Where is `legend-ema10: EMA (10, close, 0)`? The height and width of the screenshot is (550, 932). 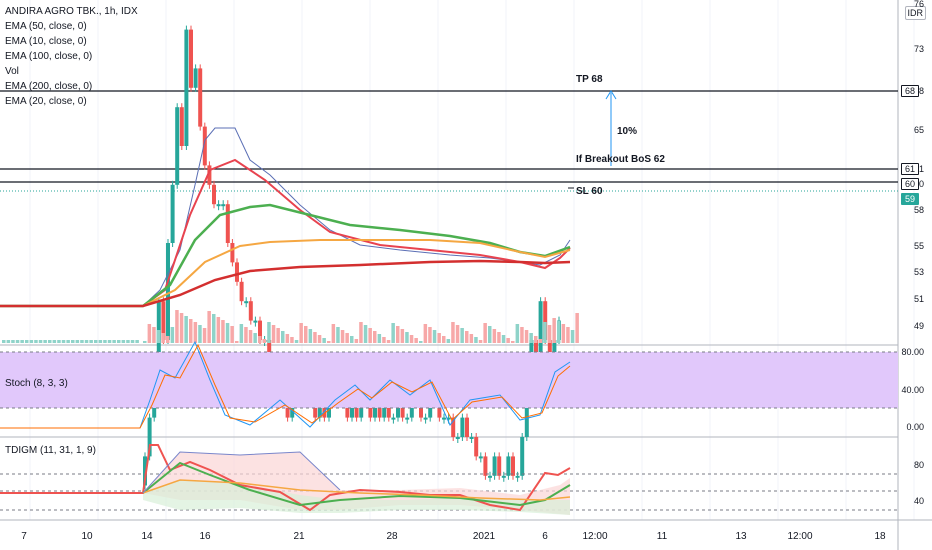
legend-ema10: EMA (10, close, 0) is located at coordinates (46, 41).